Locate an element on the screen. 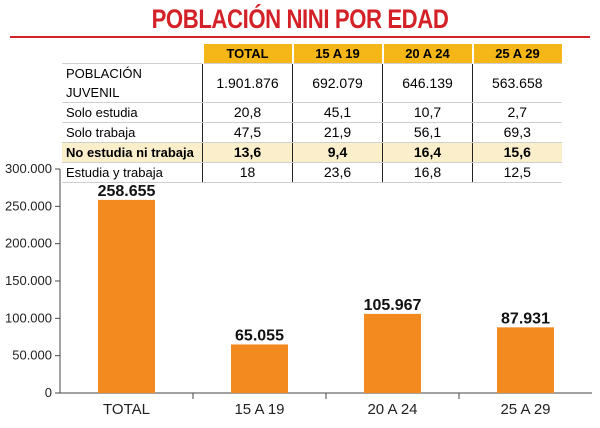 This screenshot has height=428, width=600. x-tick-label: 20 A 24 is located at coordinates (392, 409).